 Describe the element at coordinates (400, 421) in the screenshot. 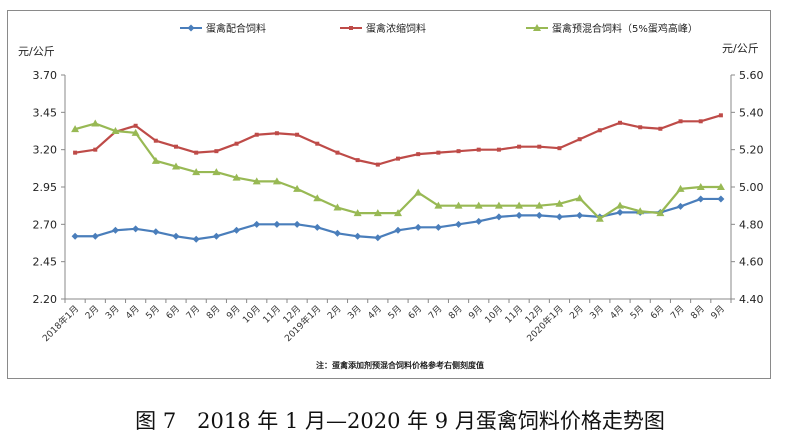

I see `figure-caption: 图 7 2018 年 1 月—2020 年 9 月蛋禽饲料价格走势图` at that location.